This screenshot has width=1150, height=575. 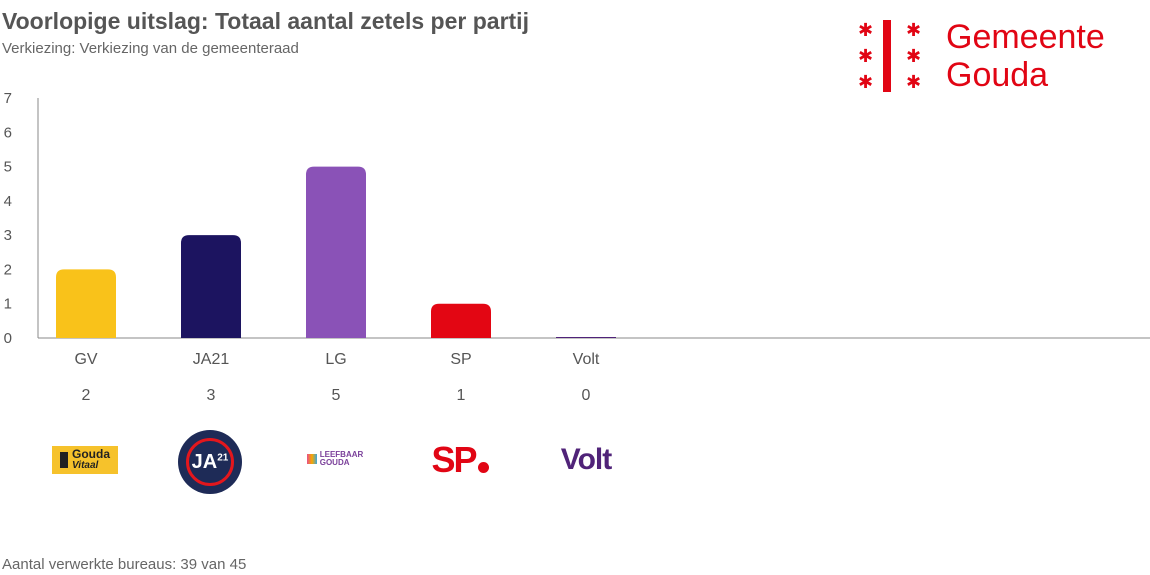 I want to click on x-category-label: Volt, so click(x=586, y=359).